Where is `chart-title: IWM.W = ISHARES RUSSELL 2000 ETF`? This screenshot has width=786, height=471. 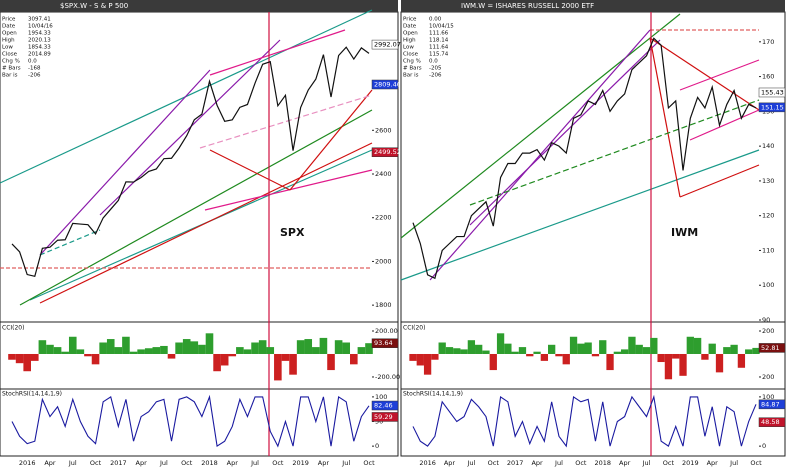 chart-title: IWM.W = ISHARES RUSSELL 2000 ETF is located at coordinates (527, 6).